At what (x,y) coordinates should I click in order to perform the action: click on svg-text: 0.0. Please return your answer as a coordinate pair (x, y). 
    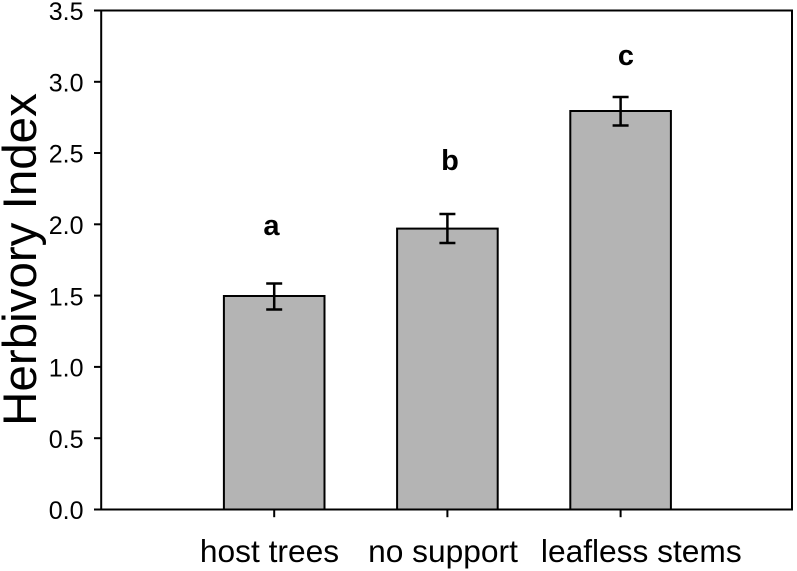
    Looking at the image, I should click on (66, 511).